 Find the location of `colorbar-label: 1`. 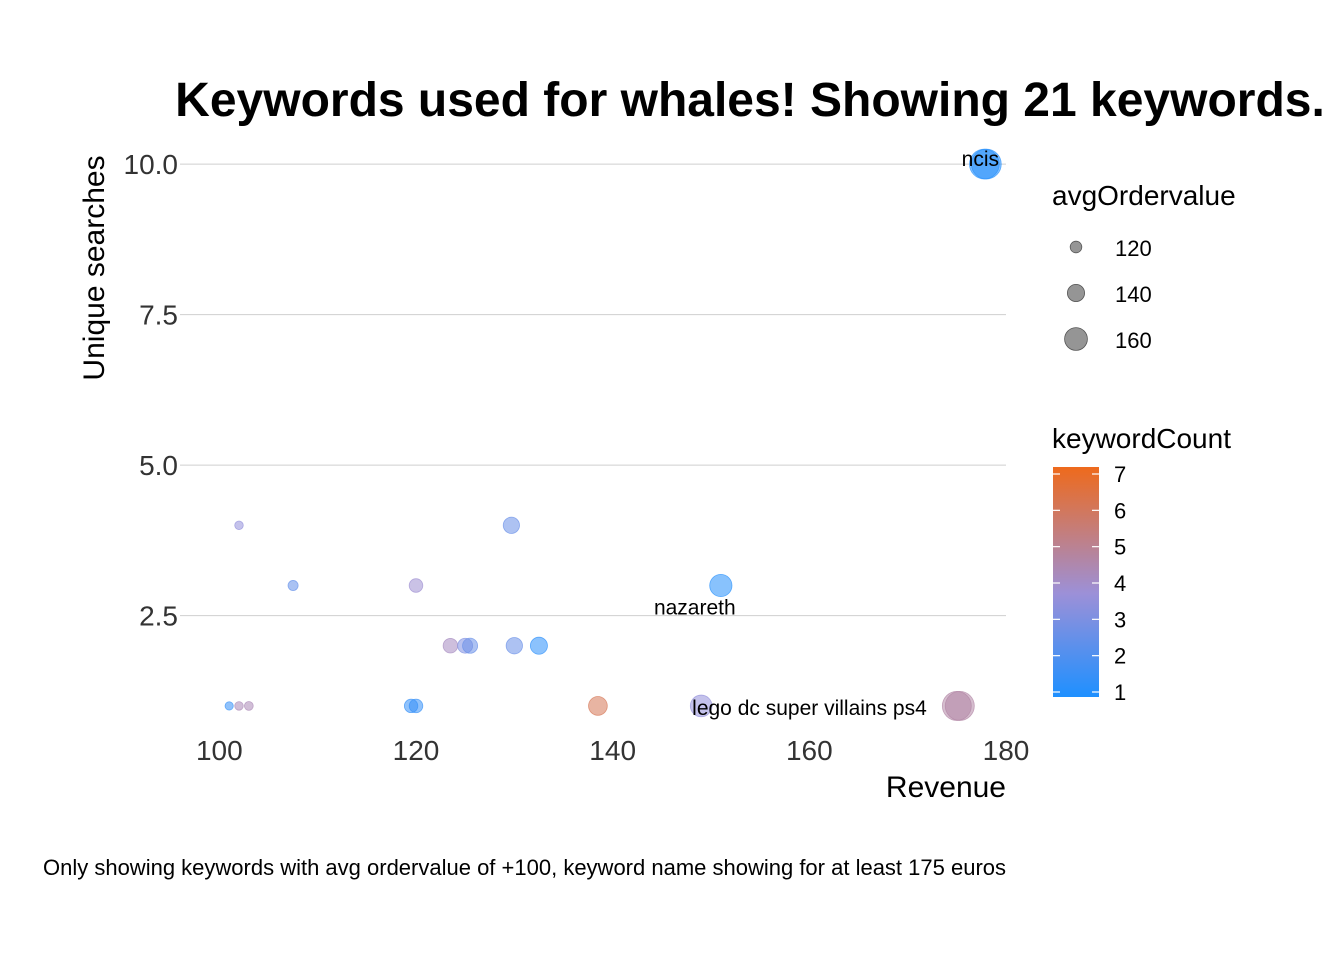

colorbar-label: 1 is located at coordinates (1120, 692).